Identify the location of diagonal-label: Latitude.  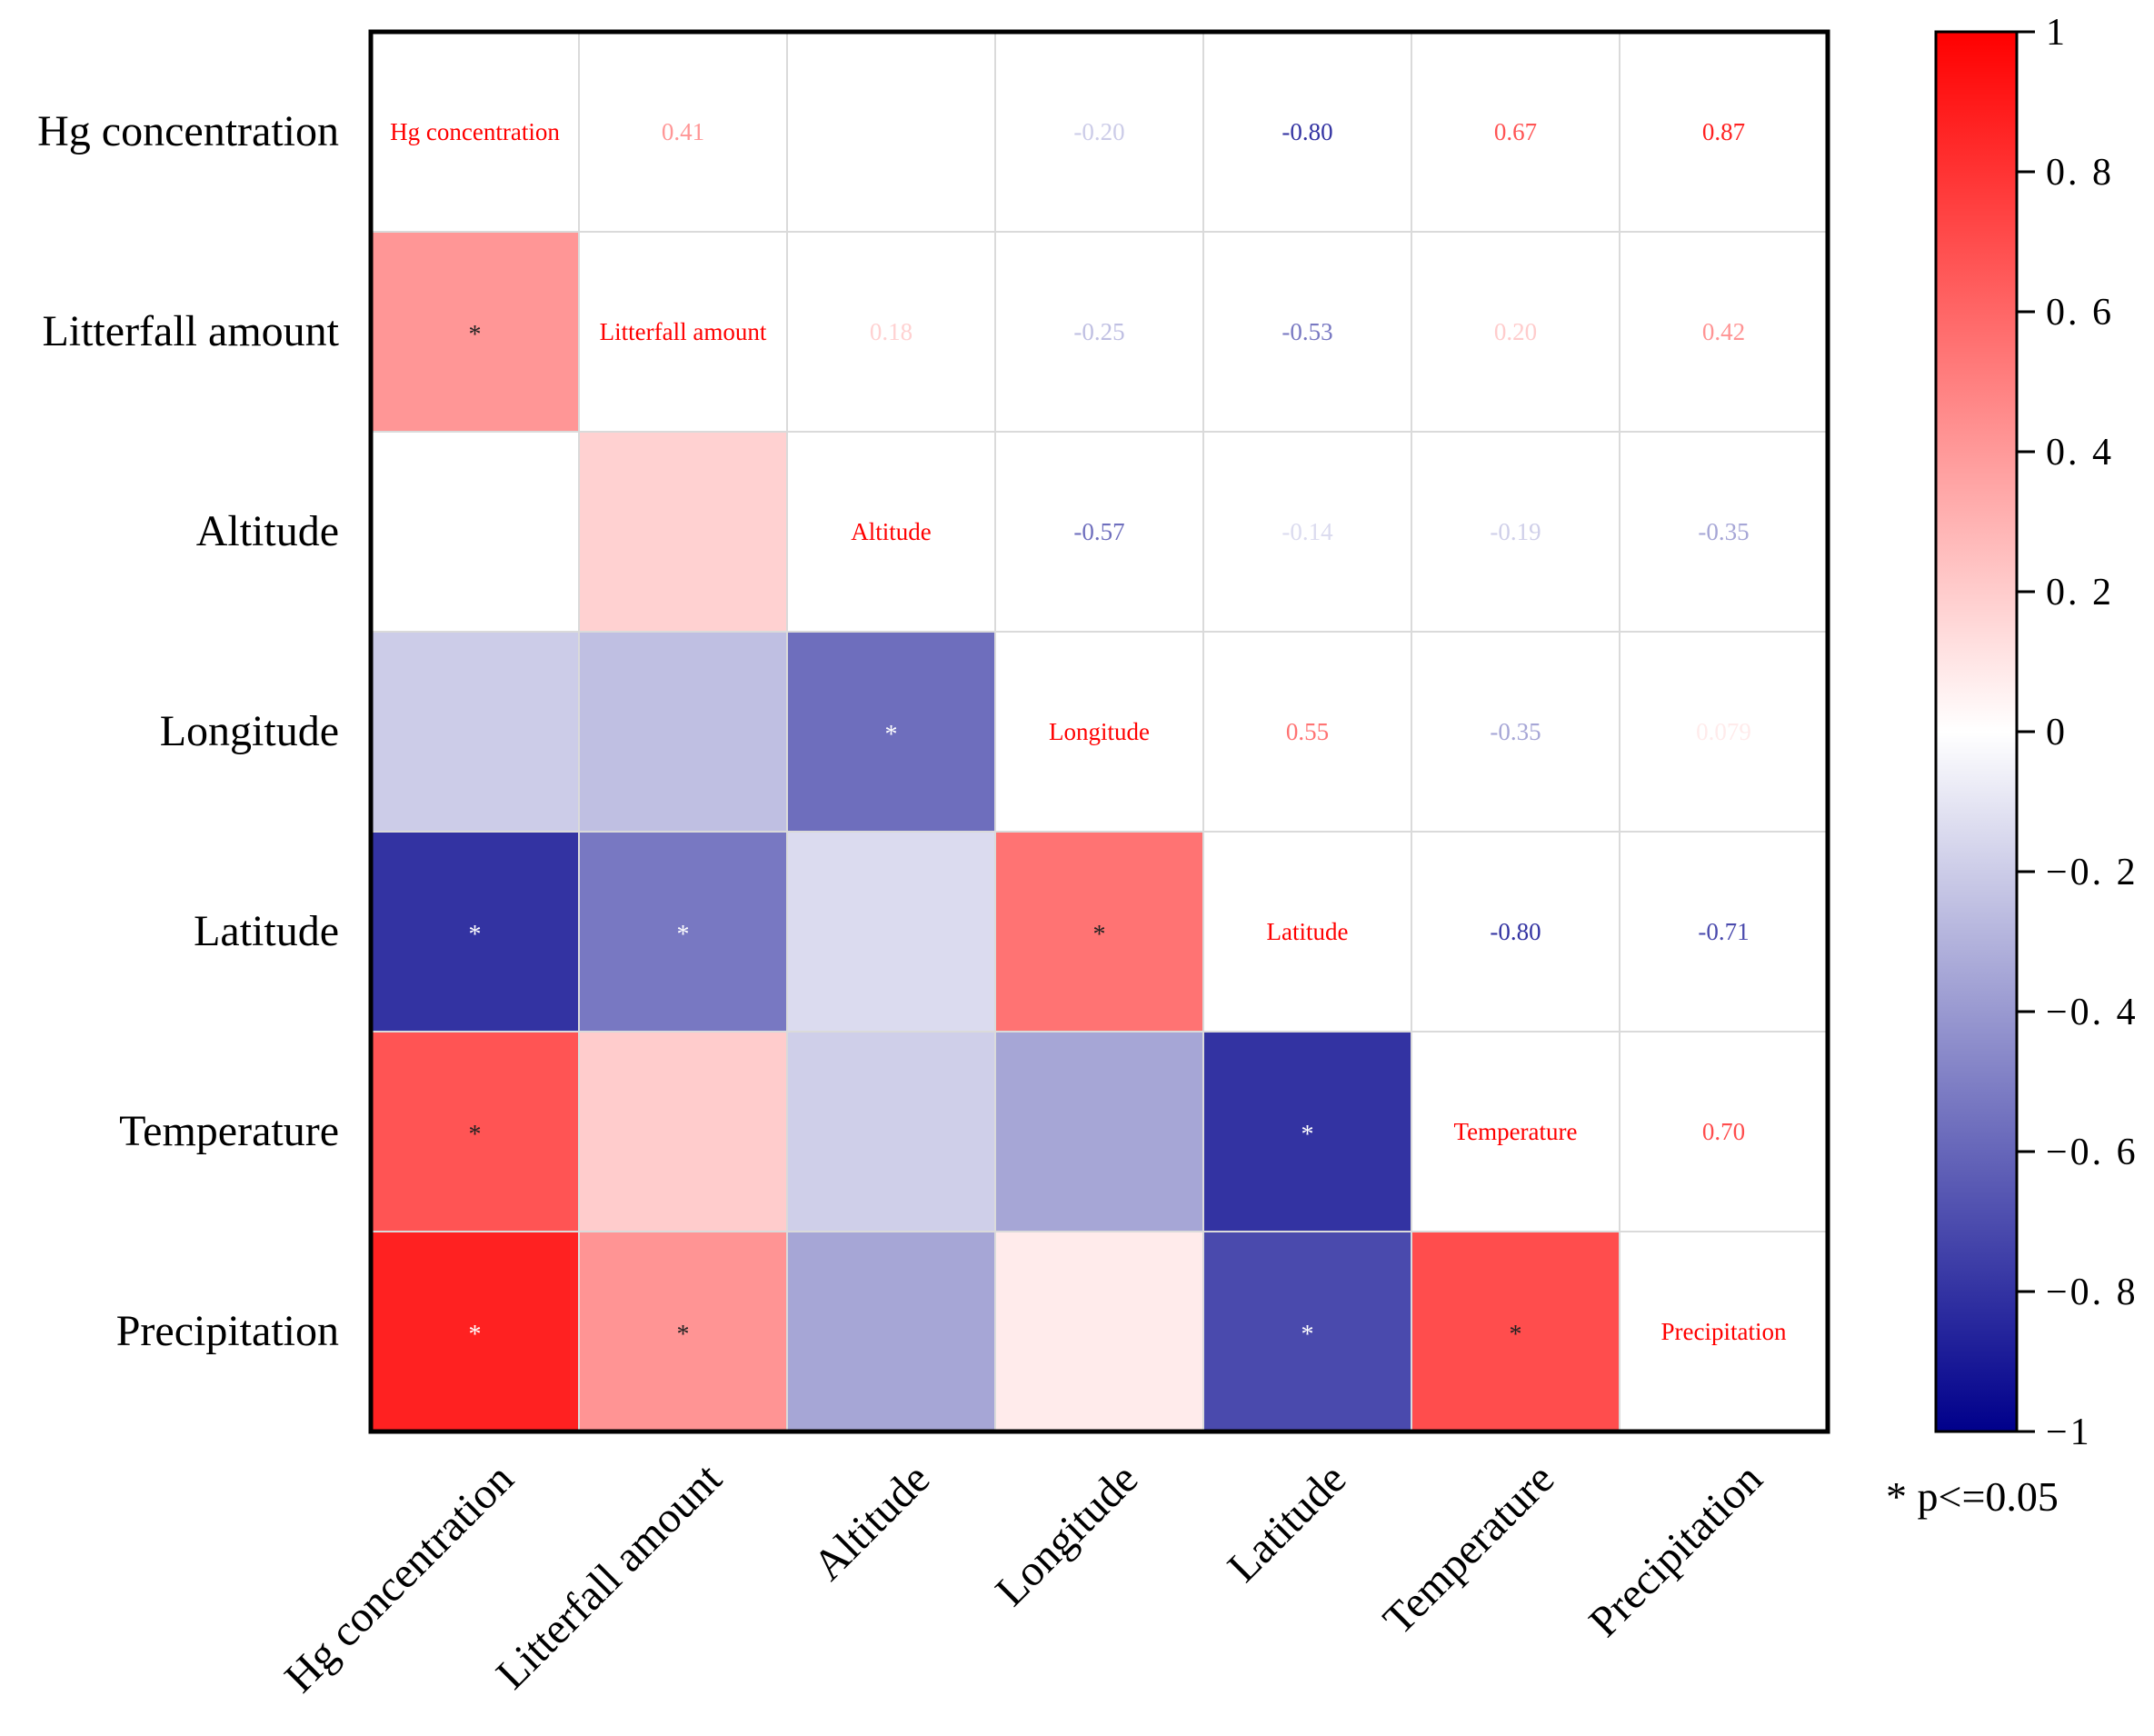
(1308, 932).